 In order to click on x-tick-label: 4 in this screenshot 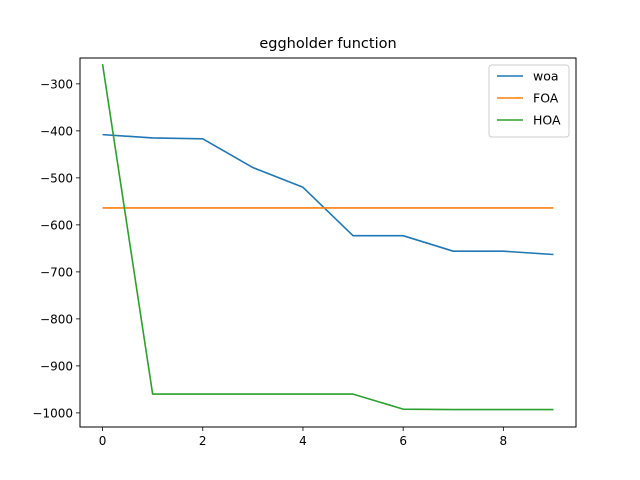, I will do `click(303, 441)`.